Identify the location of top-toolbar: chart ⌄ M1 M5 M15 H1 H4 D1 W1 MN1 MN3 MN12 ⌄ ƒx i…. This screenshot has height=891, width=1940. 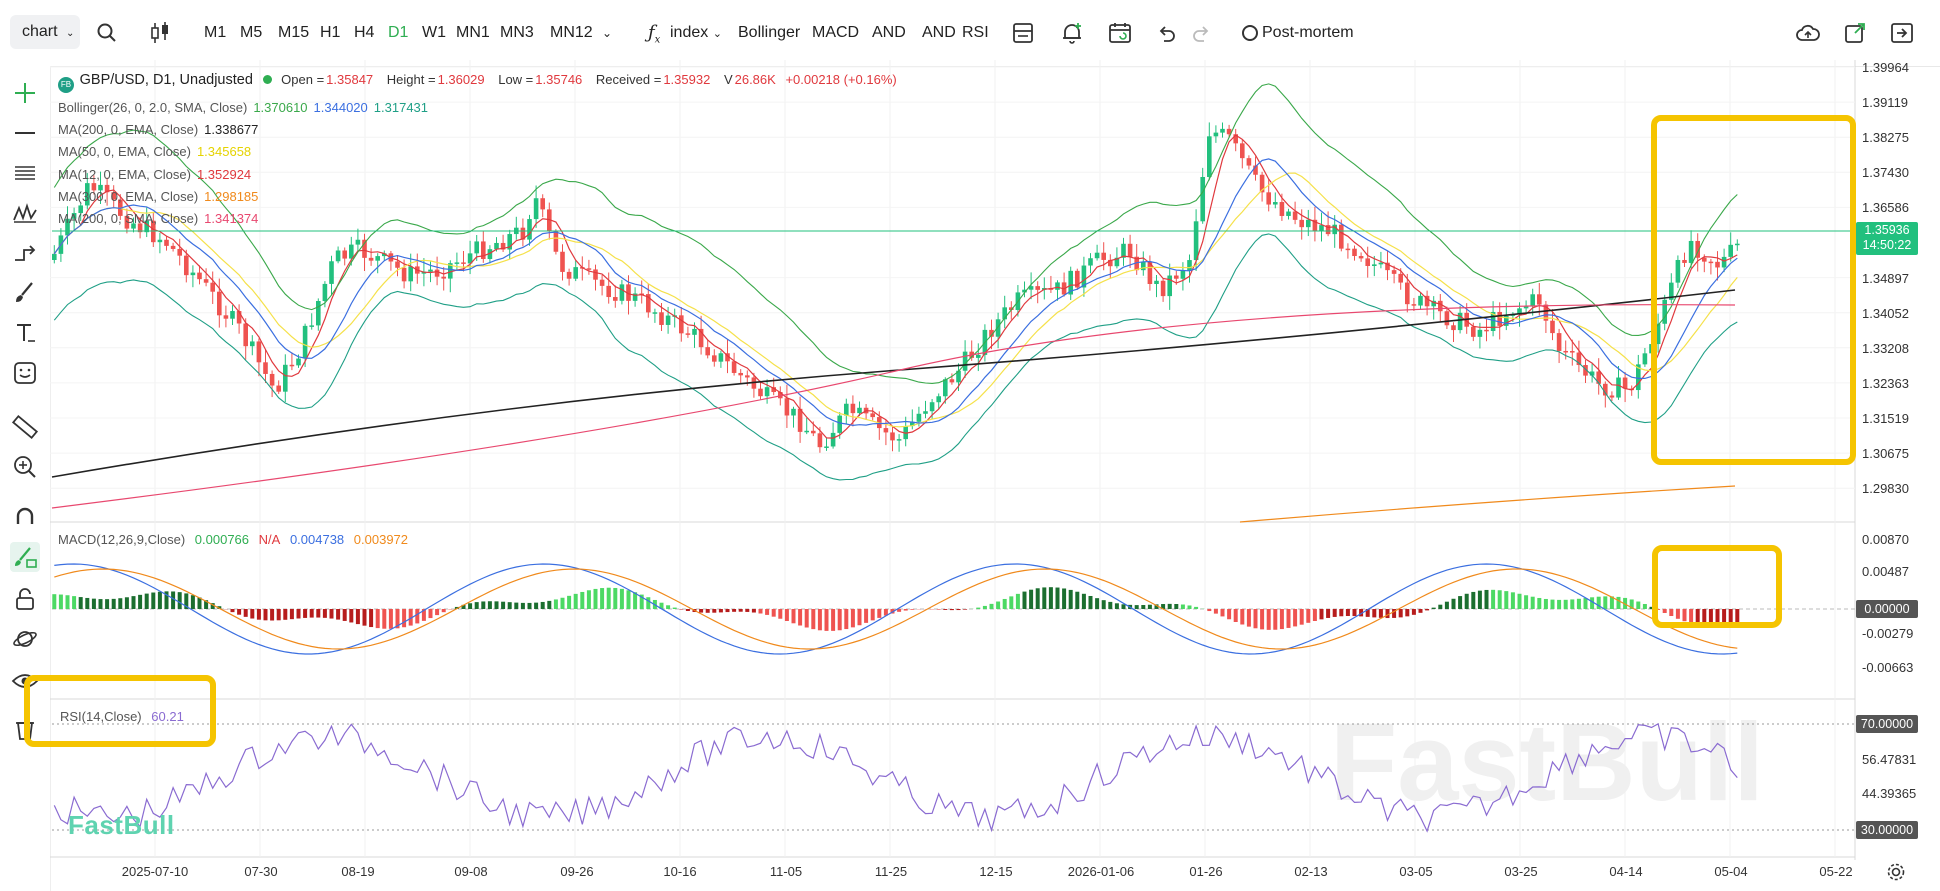
(970, 33).